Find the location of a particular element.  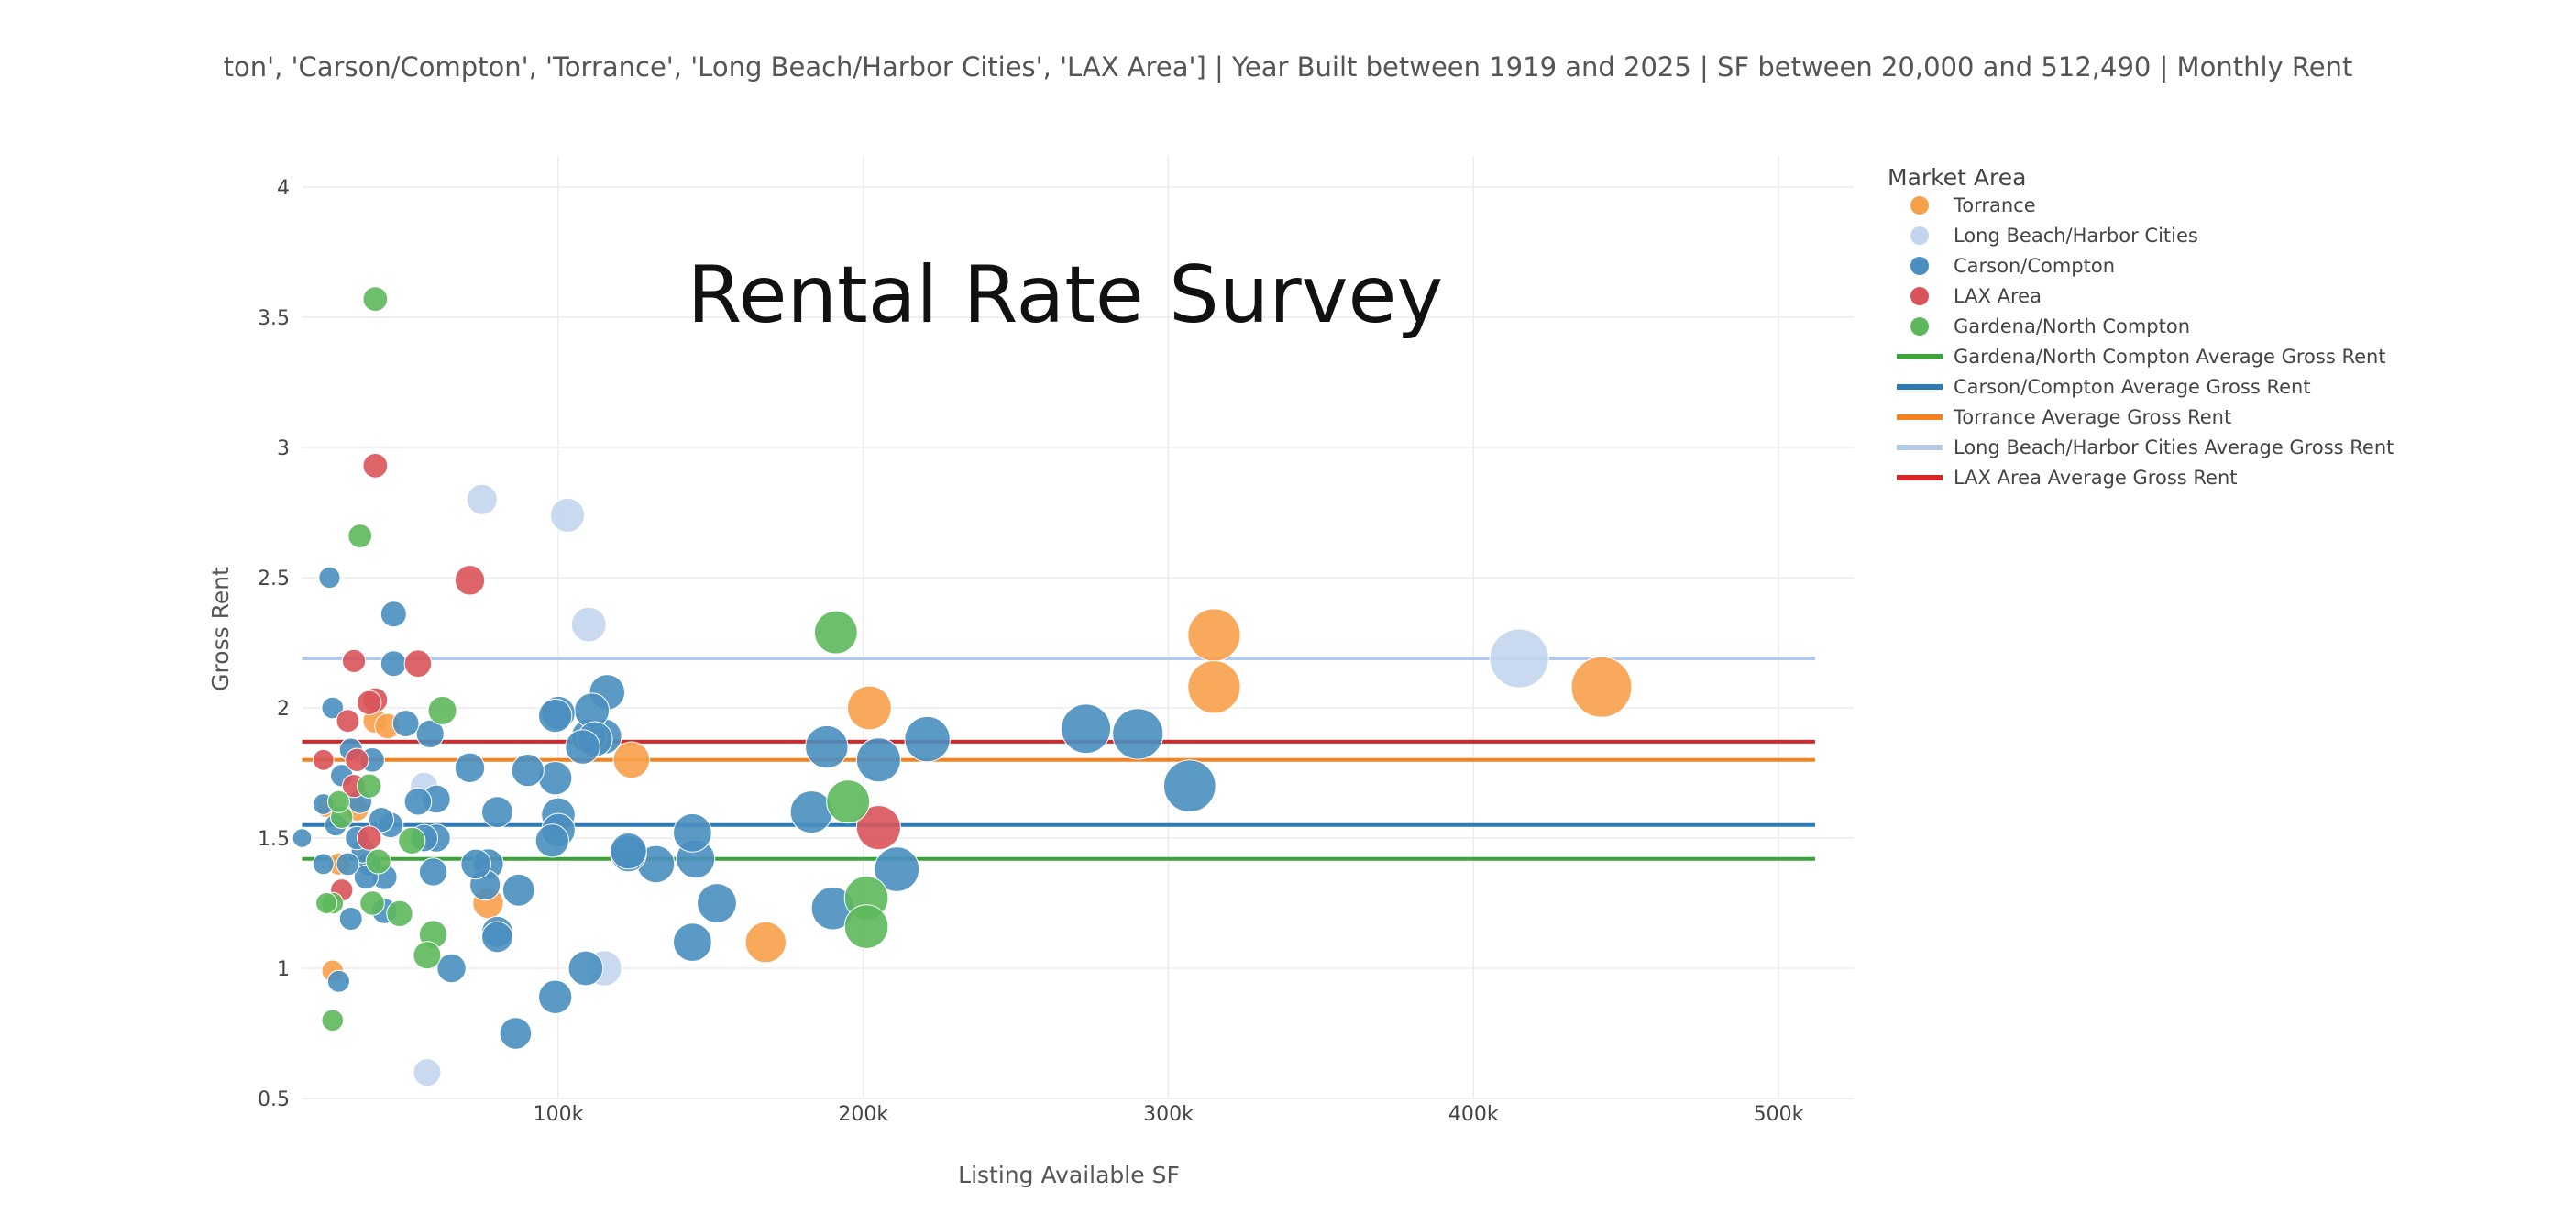

x-axis-title: Listing Available SF is located at coordinates (1069, 1175).